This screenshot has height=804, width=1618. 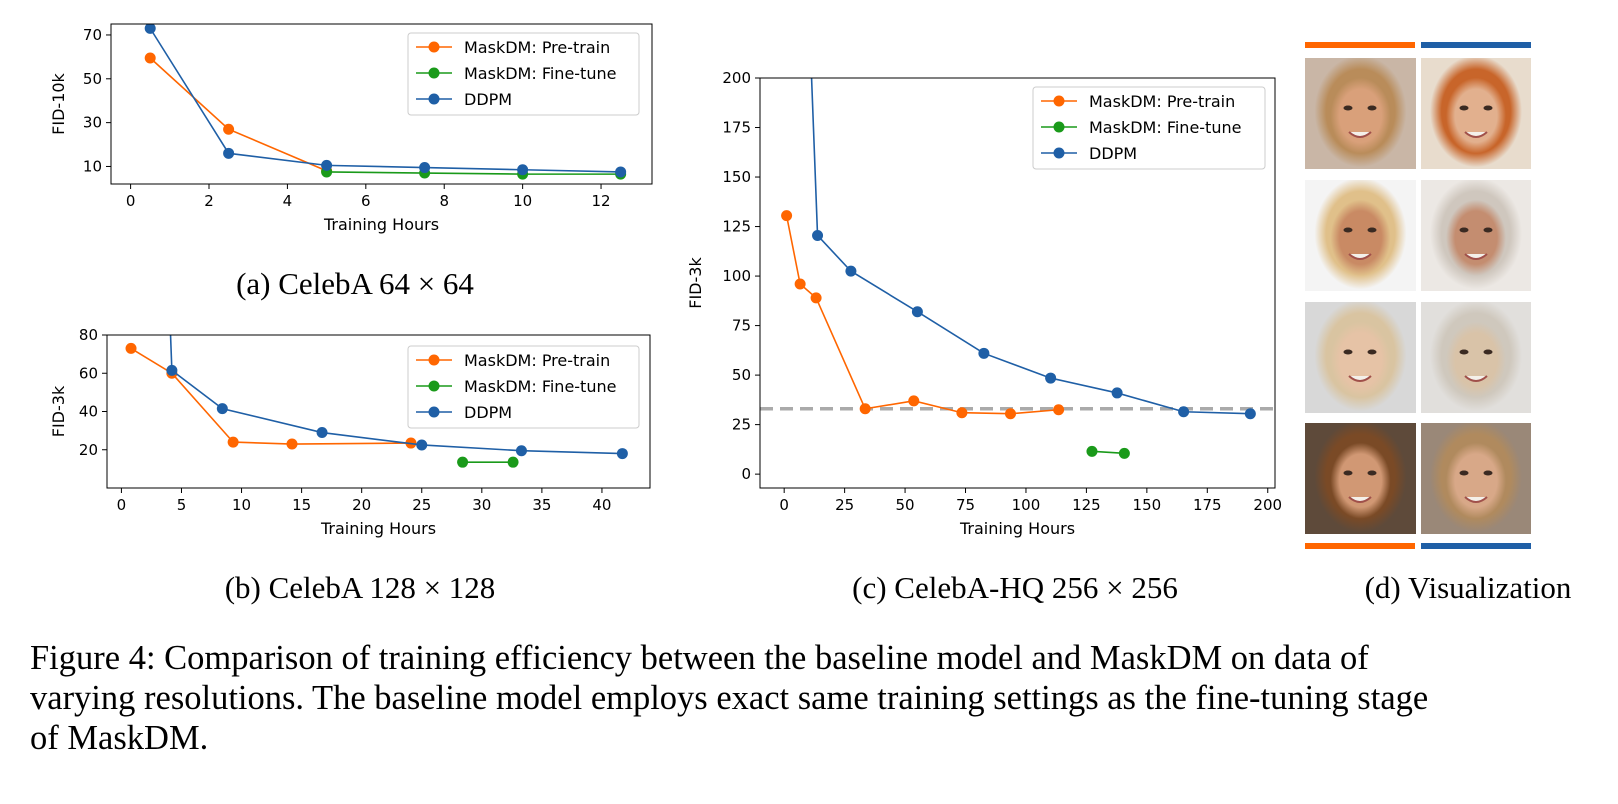 I want to click on y-tick-label: 60, so click(x=88, y=373).